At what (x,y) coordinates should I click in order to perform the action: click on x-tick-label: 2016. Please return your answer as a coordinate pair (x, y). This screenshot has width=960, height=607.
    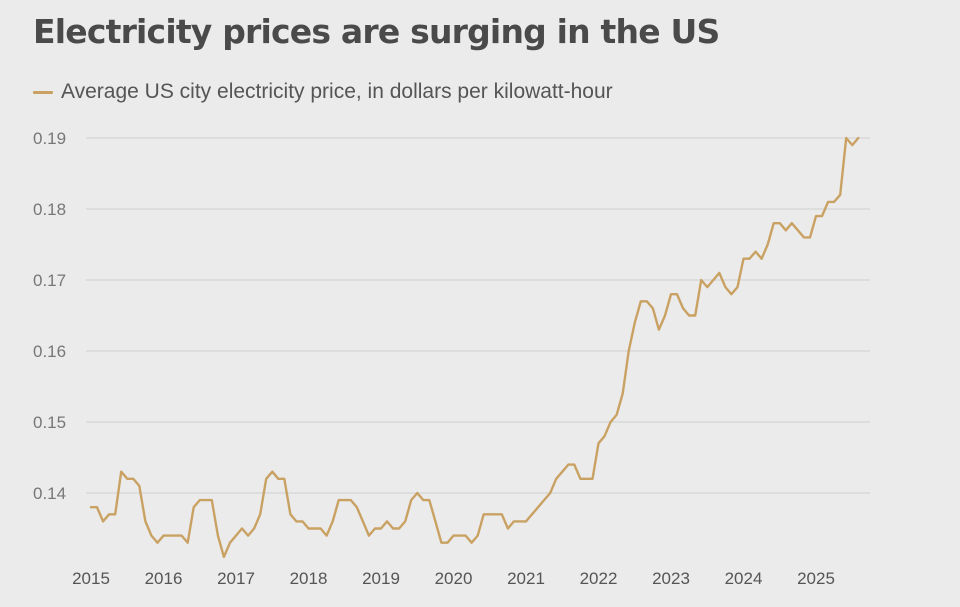
    Looking at the image, I should click on (164, 578).